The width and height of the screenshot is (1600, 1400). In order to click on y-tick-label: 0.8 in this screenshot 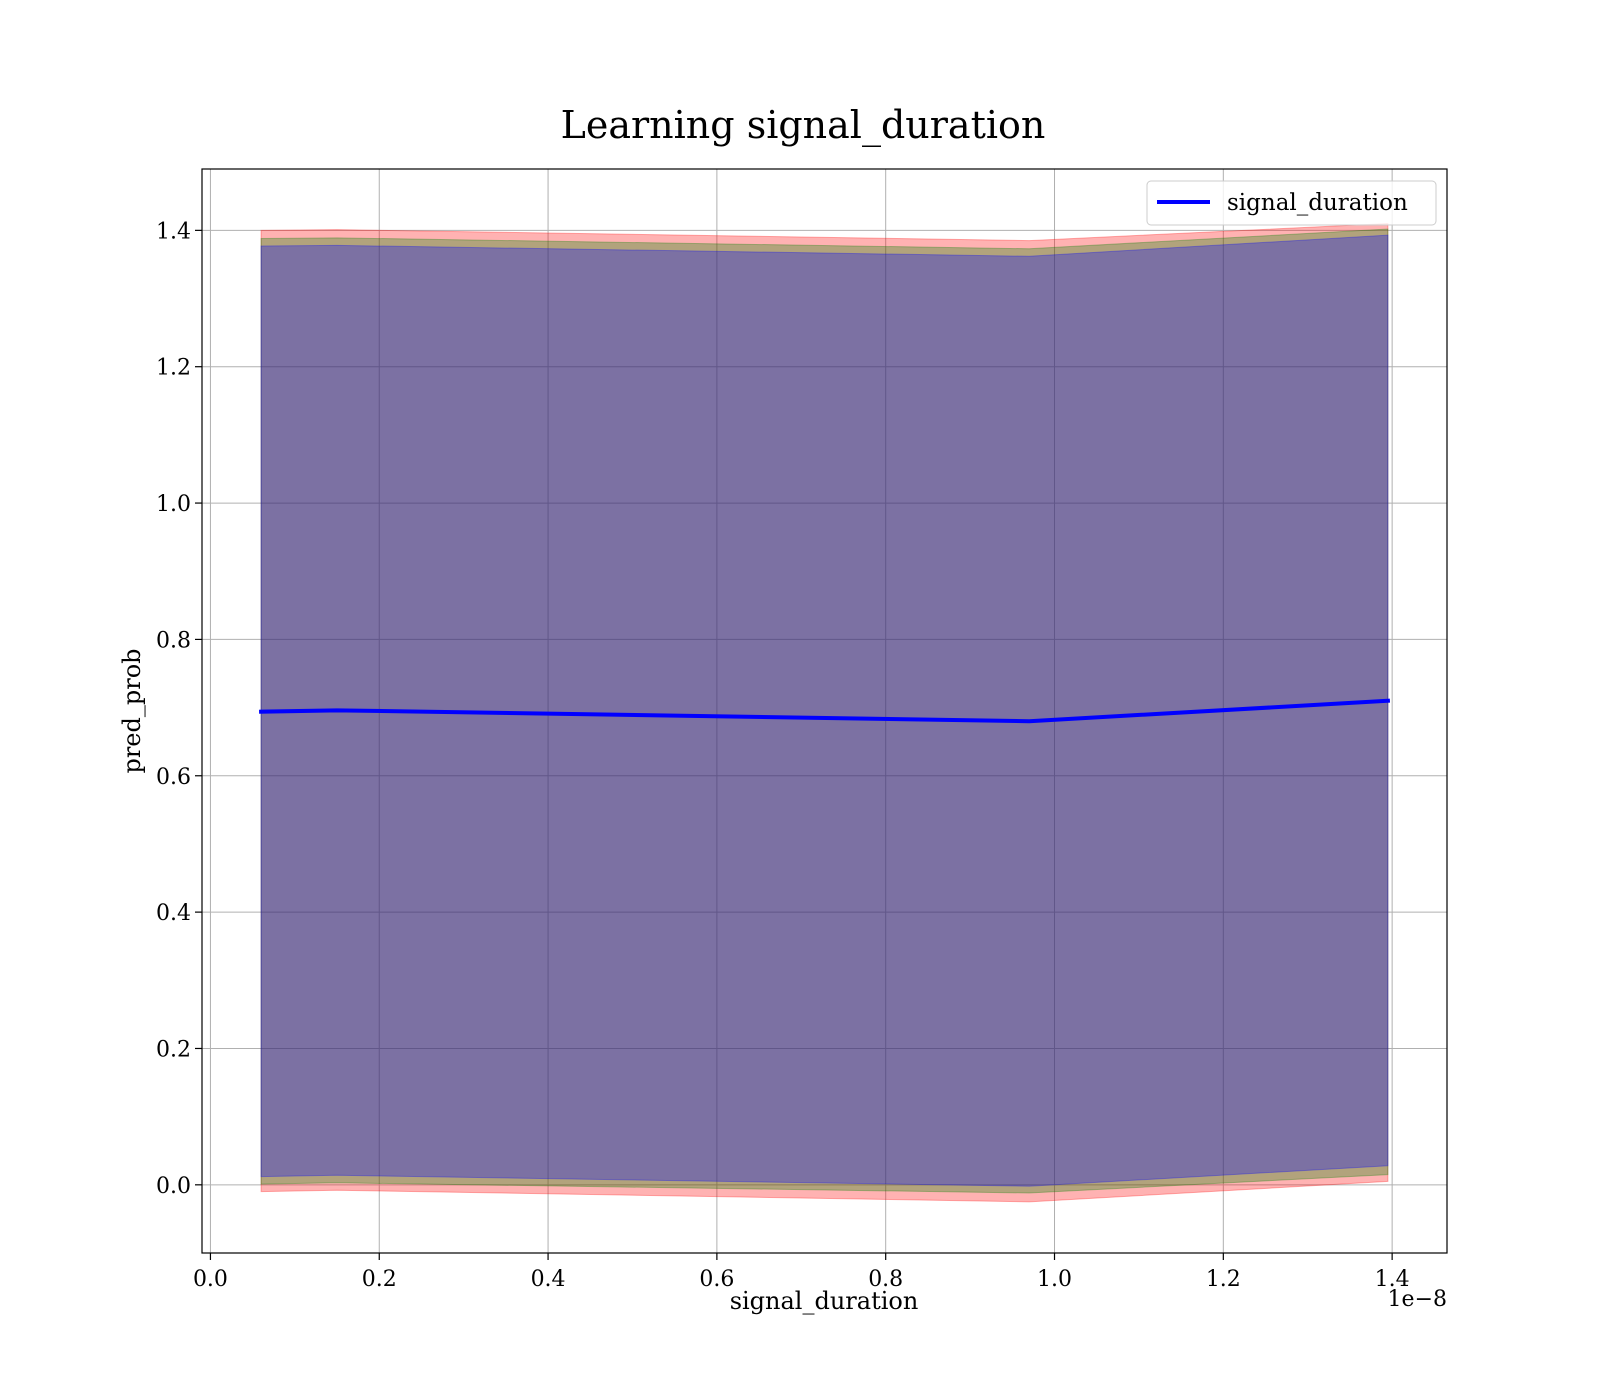, I will do `click(173, 640)`.